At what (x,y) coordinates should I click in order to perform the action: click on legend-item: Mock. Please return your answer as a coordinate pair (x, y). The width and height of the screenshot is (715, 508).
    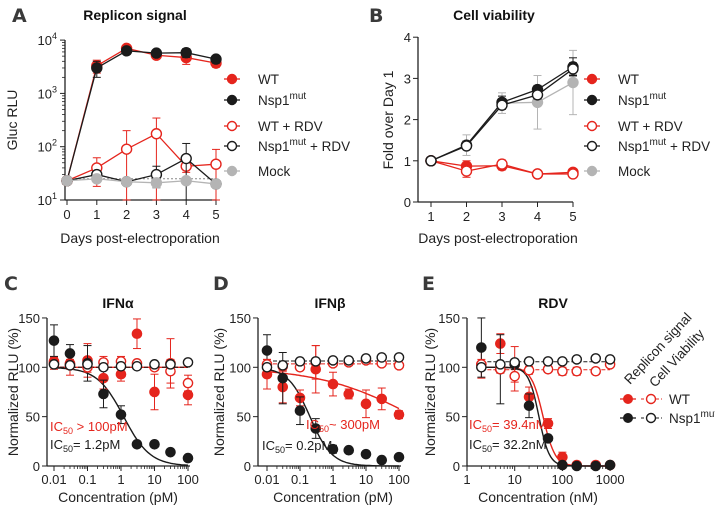
    Looking at the image, I should click on (257, 171).